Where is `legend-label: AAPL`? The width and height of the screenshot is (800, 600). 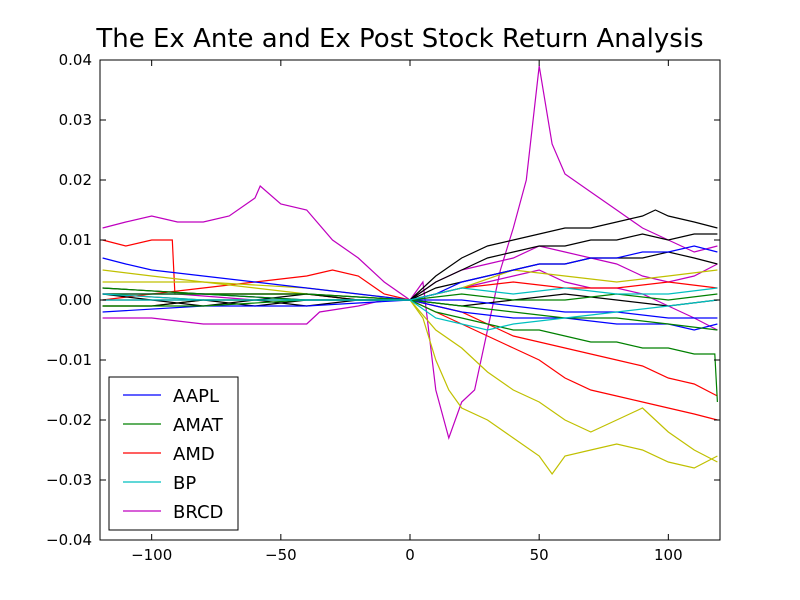 legend-label: AAPL is located at coordinates (196, 396).